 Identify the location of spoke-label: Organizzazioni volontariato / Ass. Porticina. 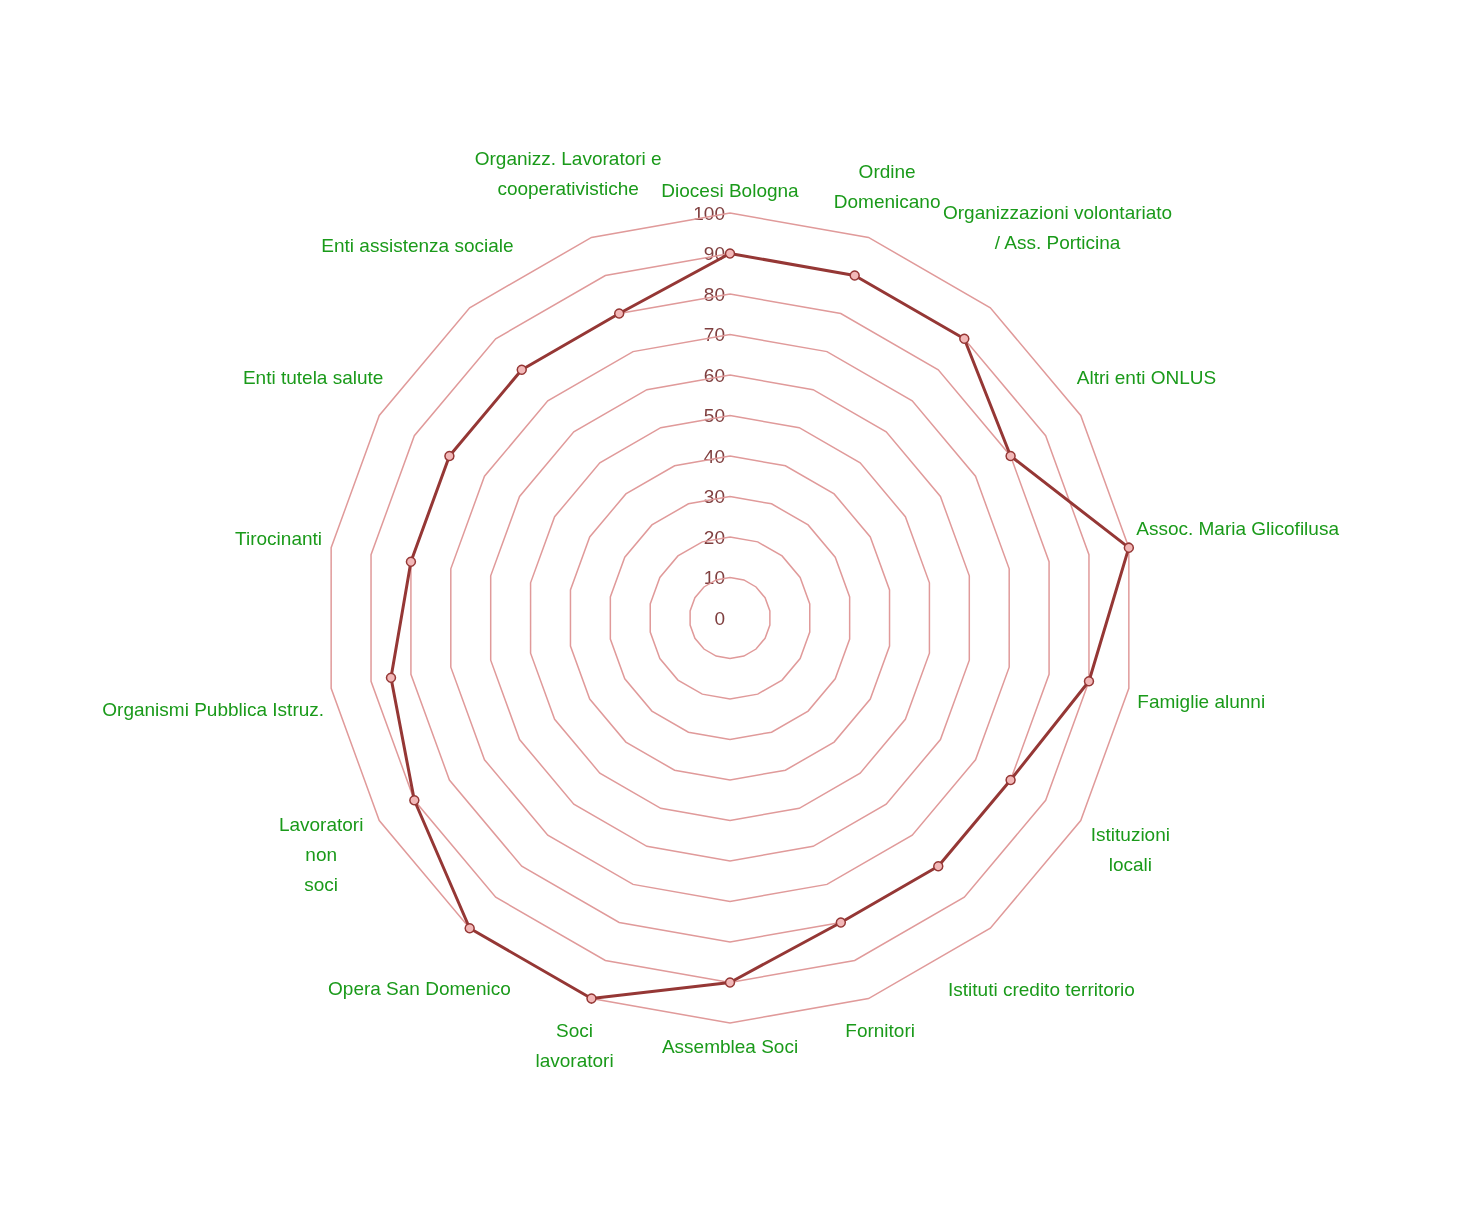
(1058, 228).